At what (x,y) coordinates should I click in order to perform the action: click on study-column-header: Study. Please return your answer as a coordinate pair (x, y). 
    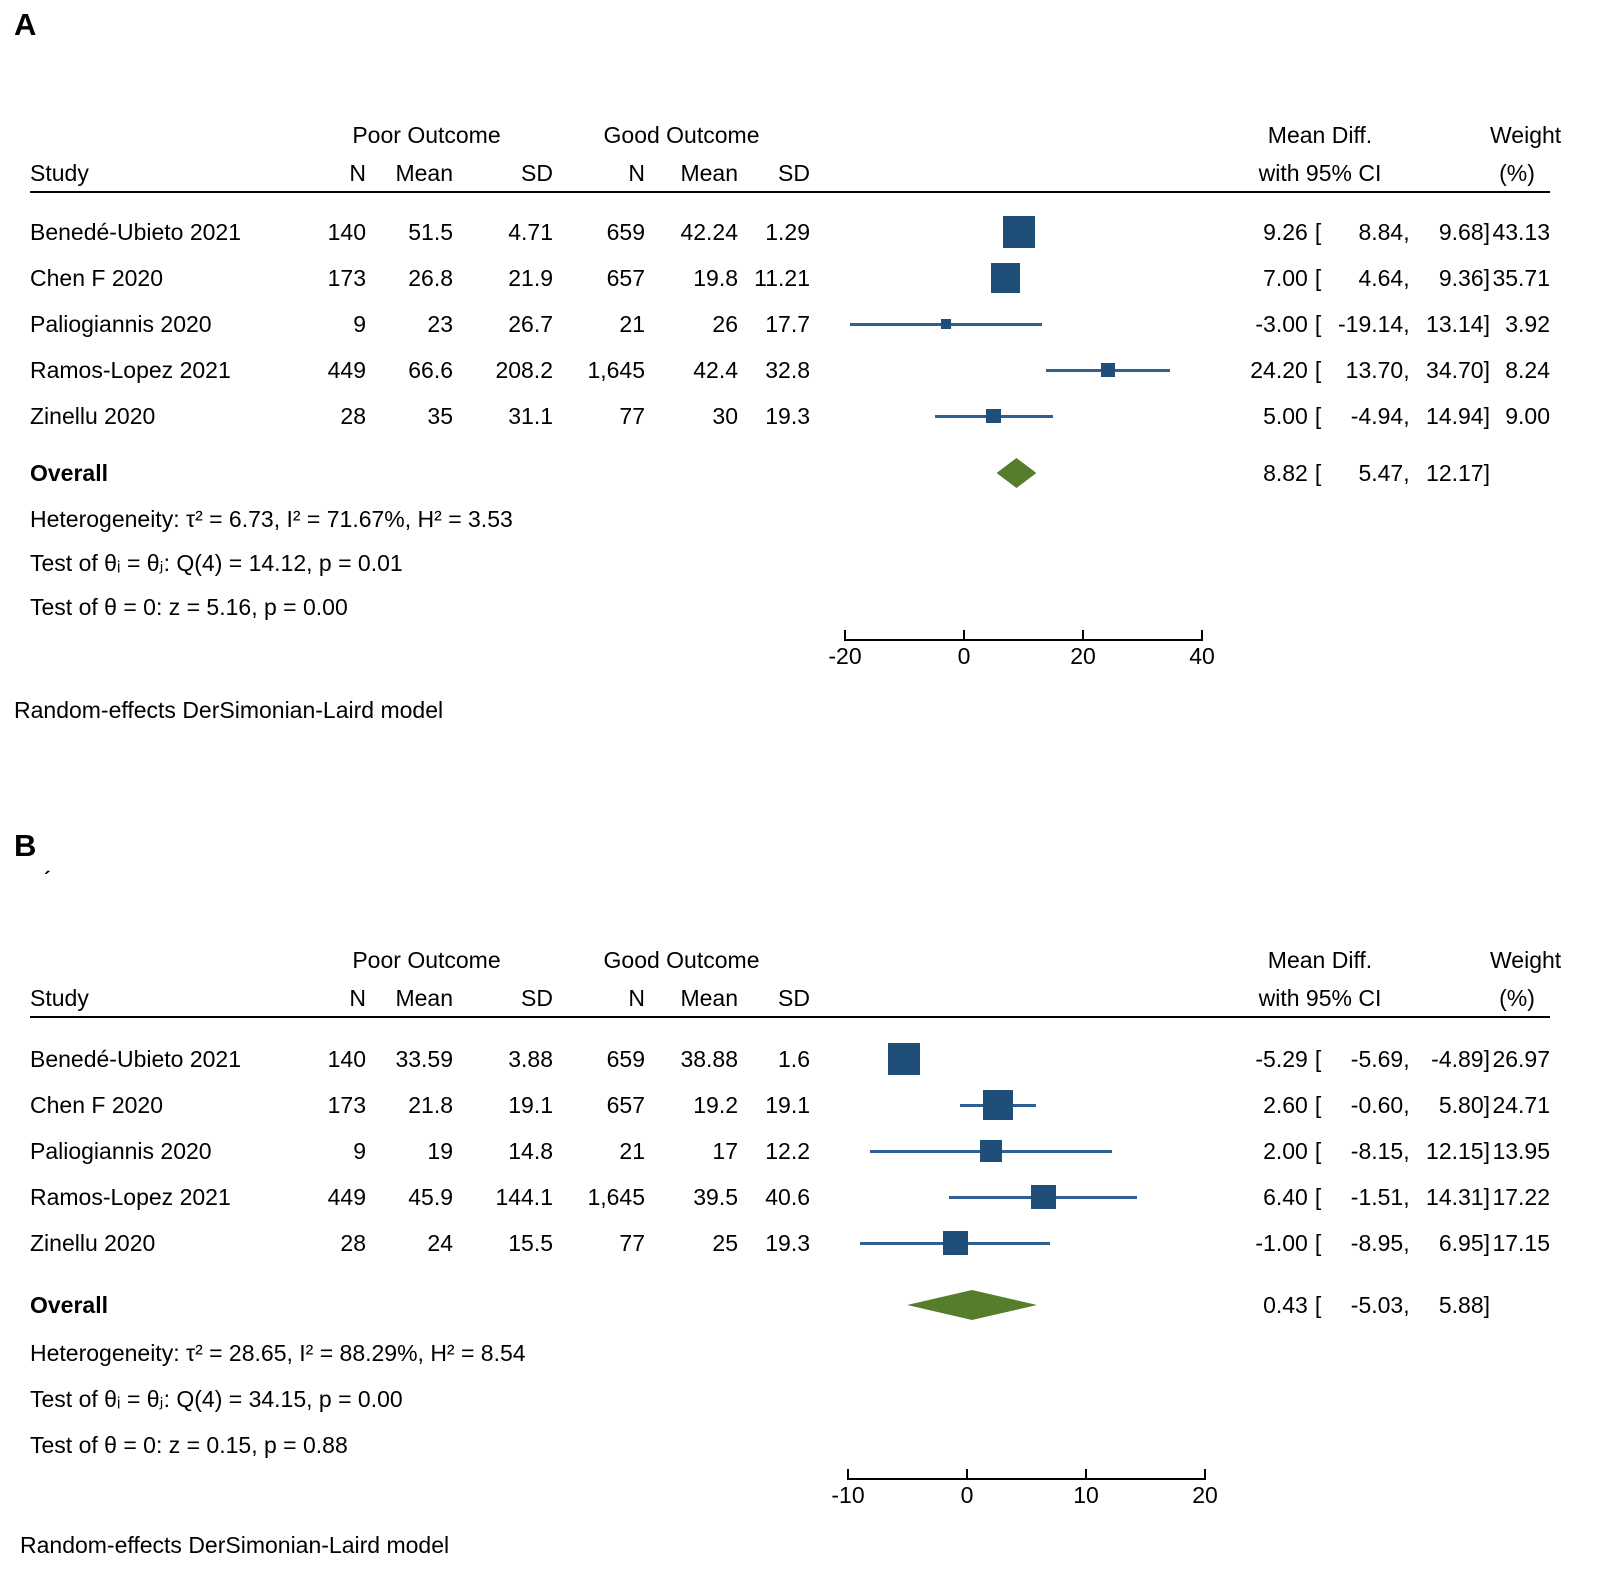
    Looking at the image, I should click on (59, 173).